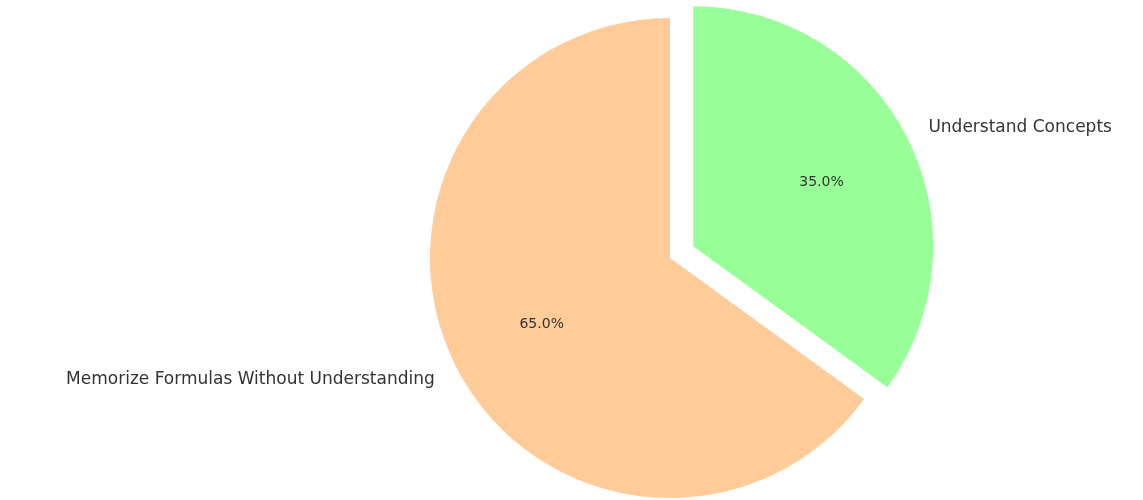  Describe the element at coordinates (821, 180) in the screenshot. I see `data-label: 35.0%` at that location.